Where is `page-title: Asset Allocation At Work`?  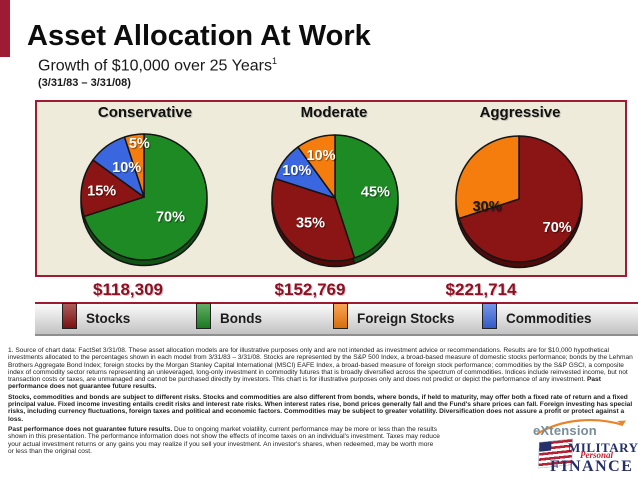 page-title: Asset Allocation At Work is located at coordinates (199, 36).